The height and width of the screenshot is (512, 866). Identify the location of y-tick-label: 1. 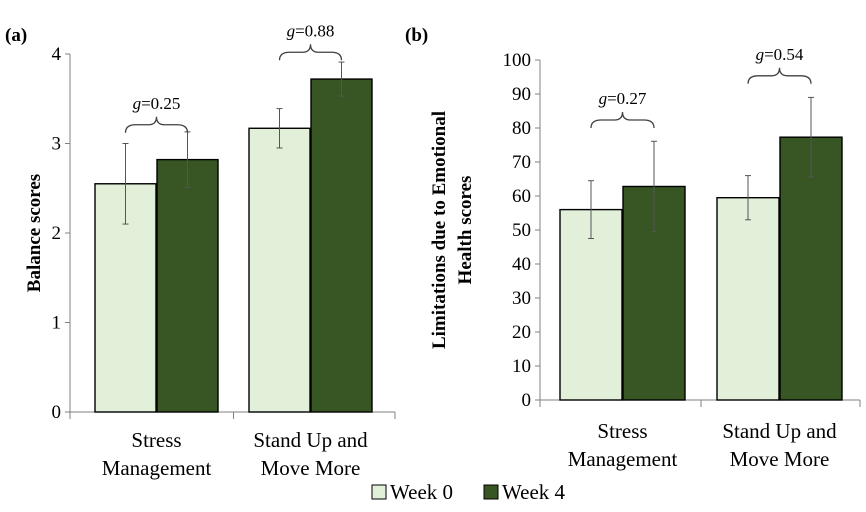
(57, 323).